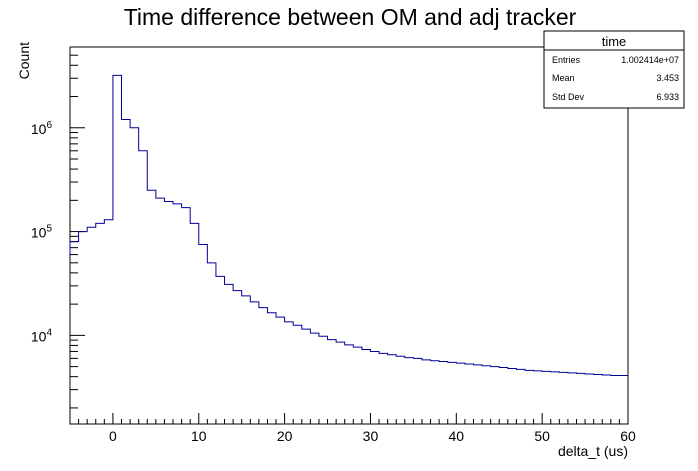 The image size is (698, 471). What do you see at coordinates (614, 41) in the screenshot?
I see `stats-box-name: time` at bounding box center [614, 41].